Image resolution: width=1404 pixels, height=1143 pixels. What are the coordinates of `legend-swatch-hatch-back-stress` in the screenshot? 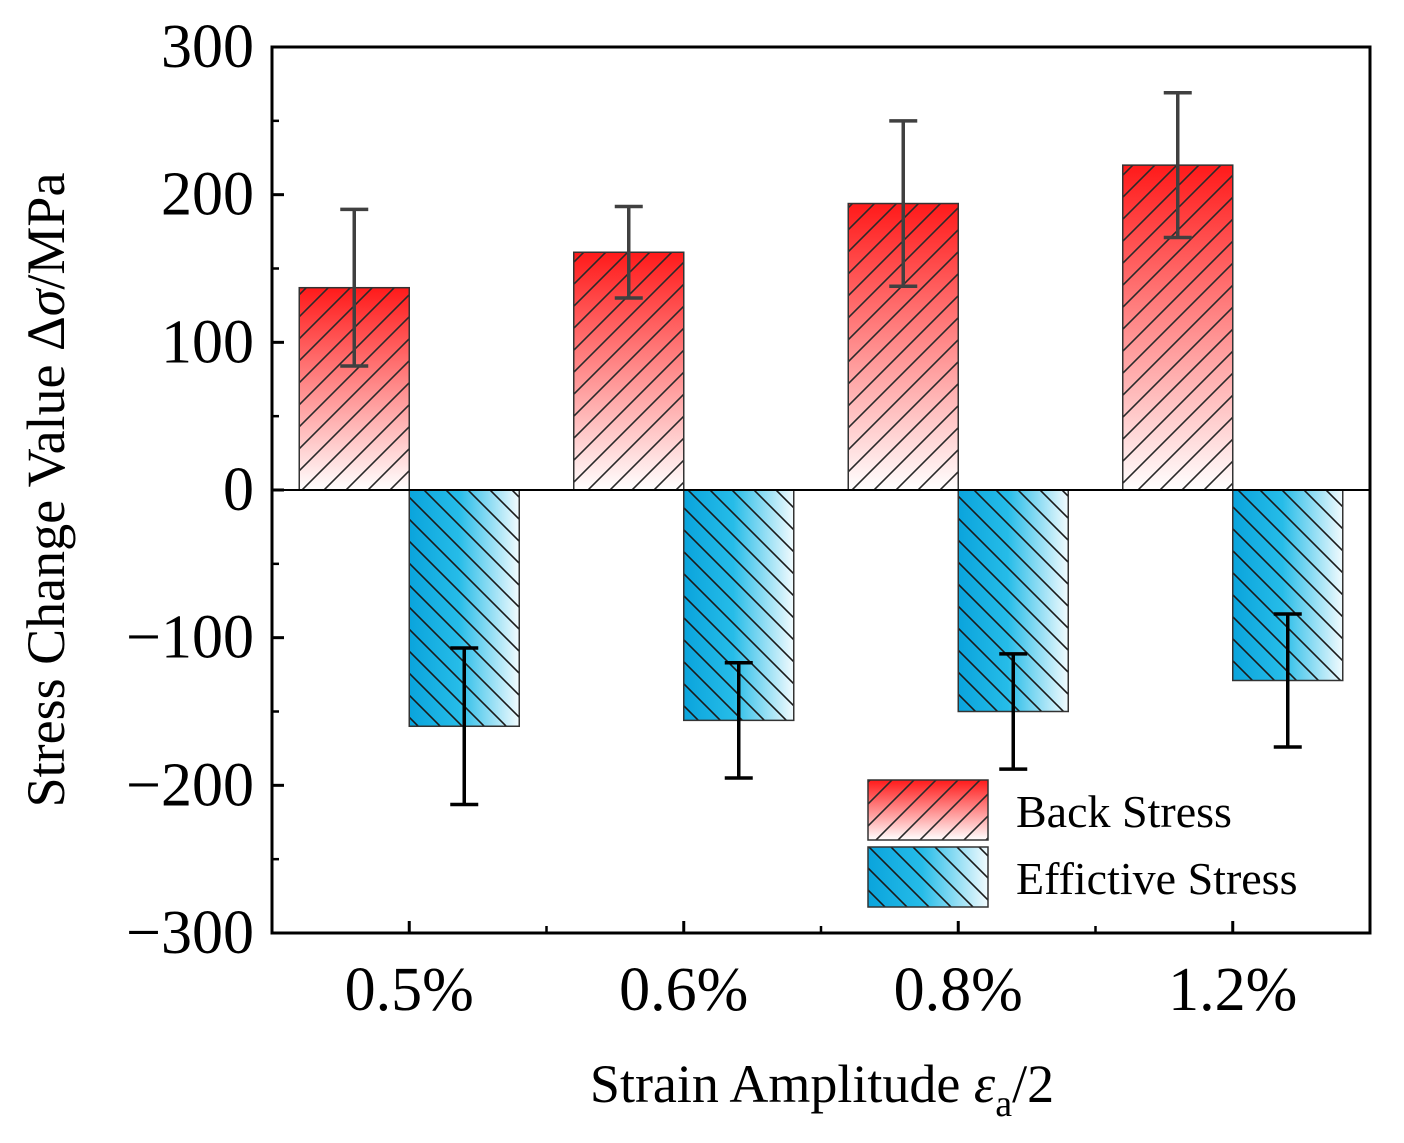 It's located at (928, 810).